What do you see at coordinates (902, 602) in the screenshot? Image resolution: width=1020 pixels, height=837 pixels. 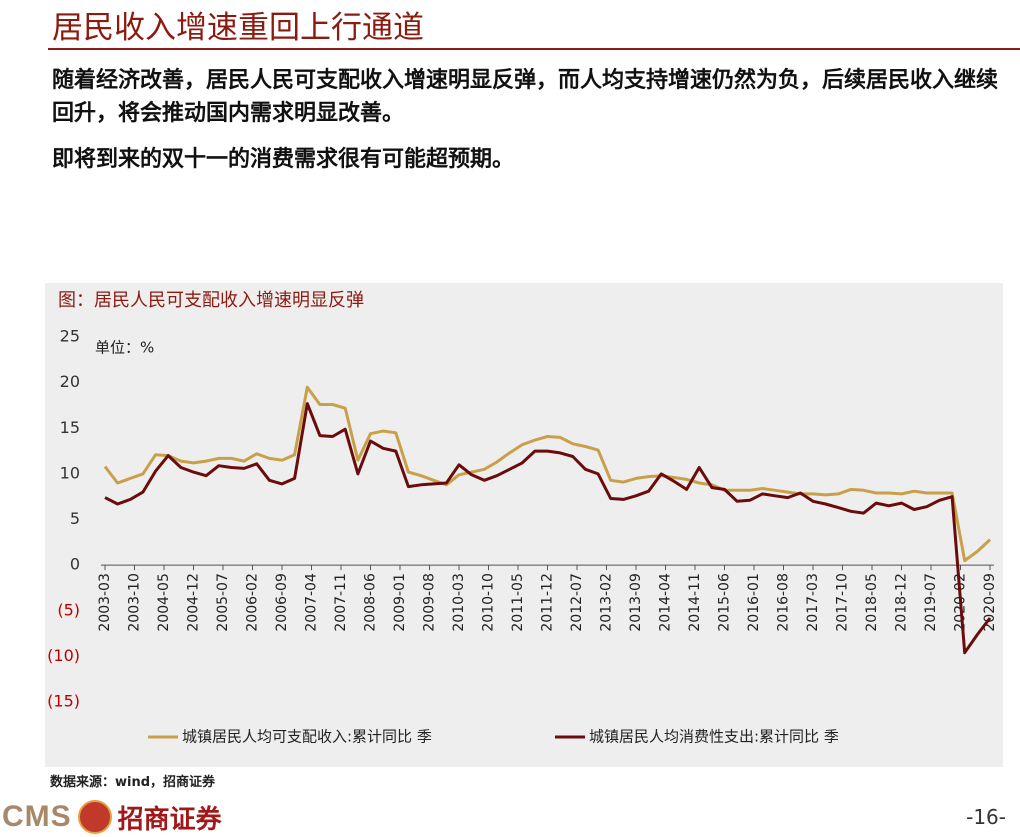 I see `x-tick-label: 2018-12` at bounding box center [902, 602].